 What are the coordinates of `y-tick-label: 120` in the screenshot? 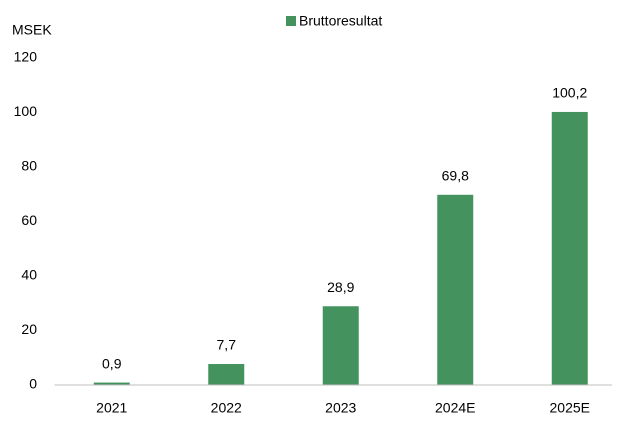 It's located at (26, 57).